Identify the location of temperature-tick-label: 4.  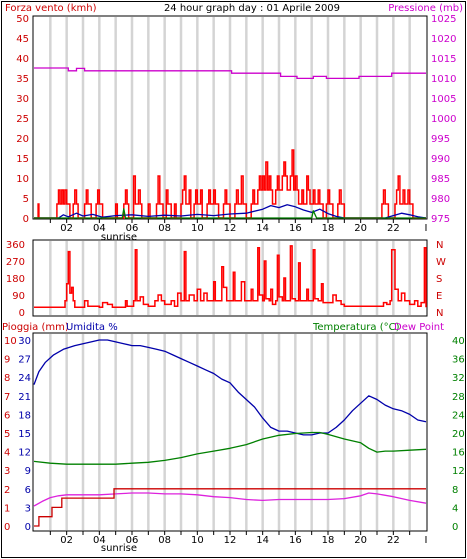
(455, 508).